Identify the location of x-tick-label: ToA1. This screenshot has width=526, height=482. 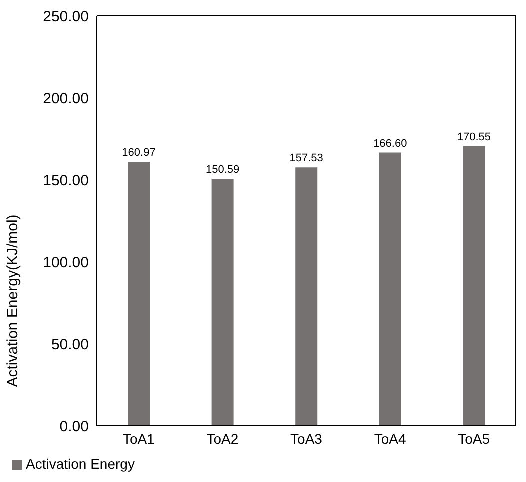
(139, 438).